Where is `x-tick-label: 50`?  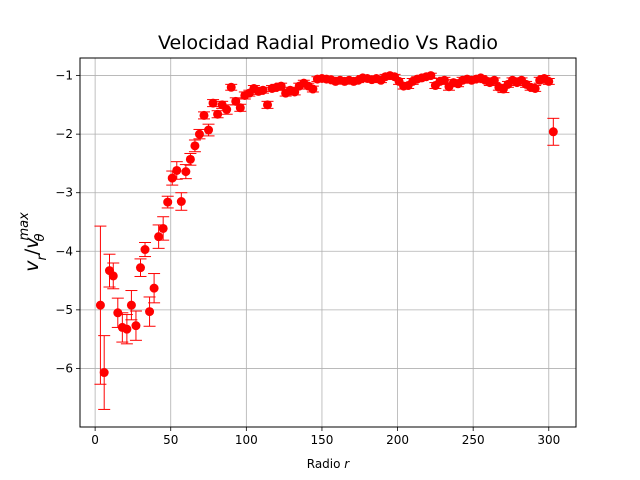 x-tick-label: 50 is located at coordinates (170, 440).